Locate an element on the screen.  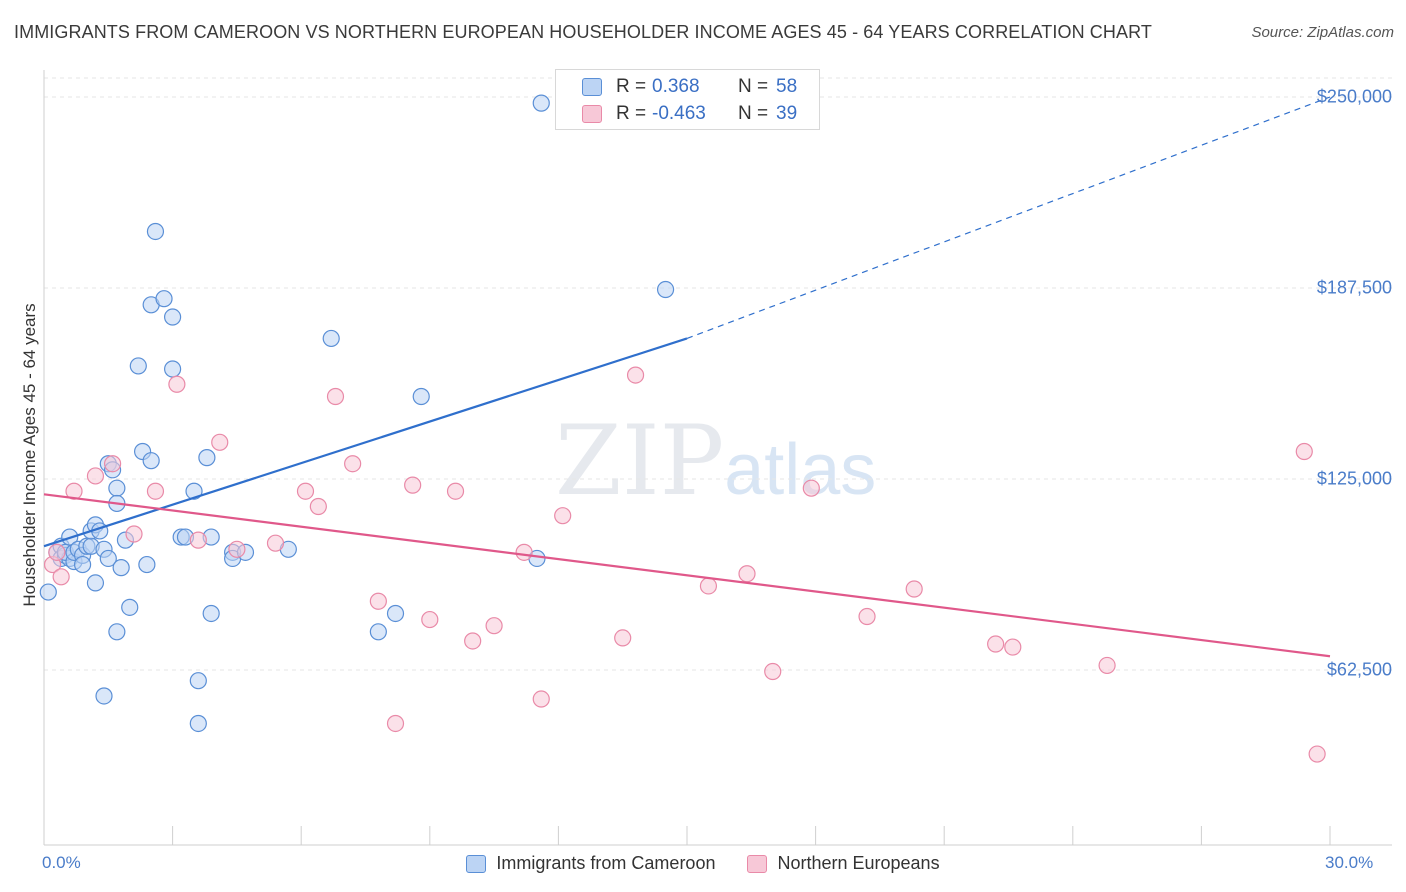
watermark-atlas: atlas is located at coordinates (800, 470).